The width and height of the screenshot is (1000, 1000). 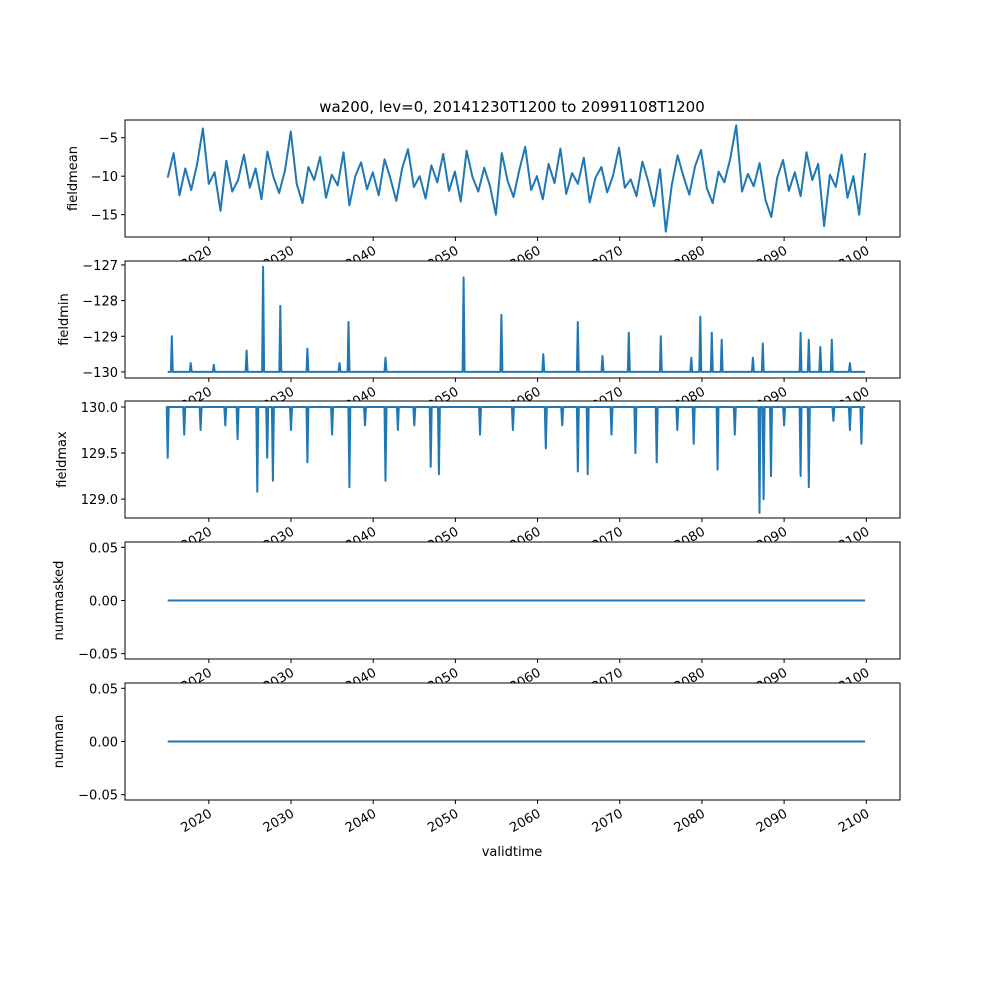 I want to click on y-tick-label: 130.0, so click(x=99, y=408).